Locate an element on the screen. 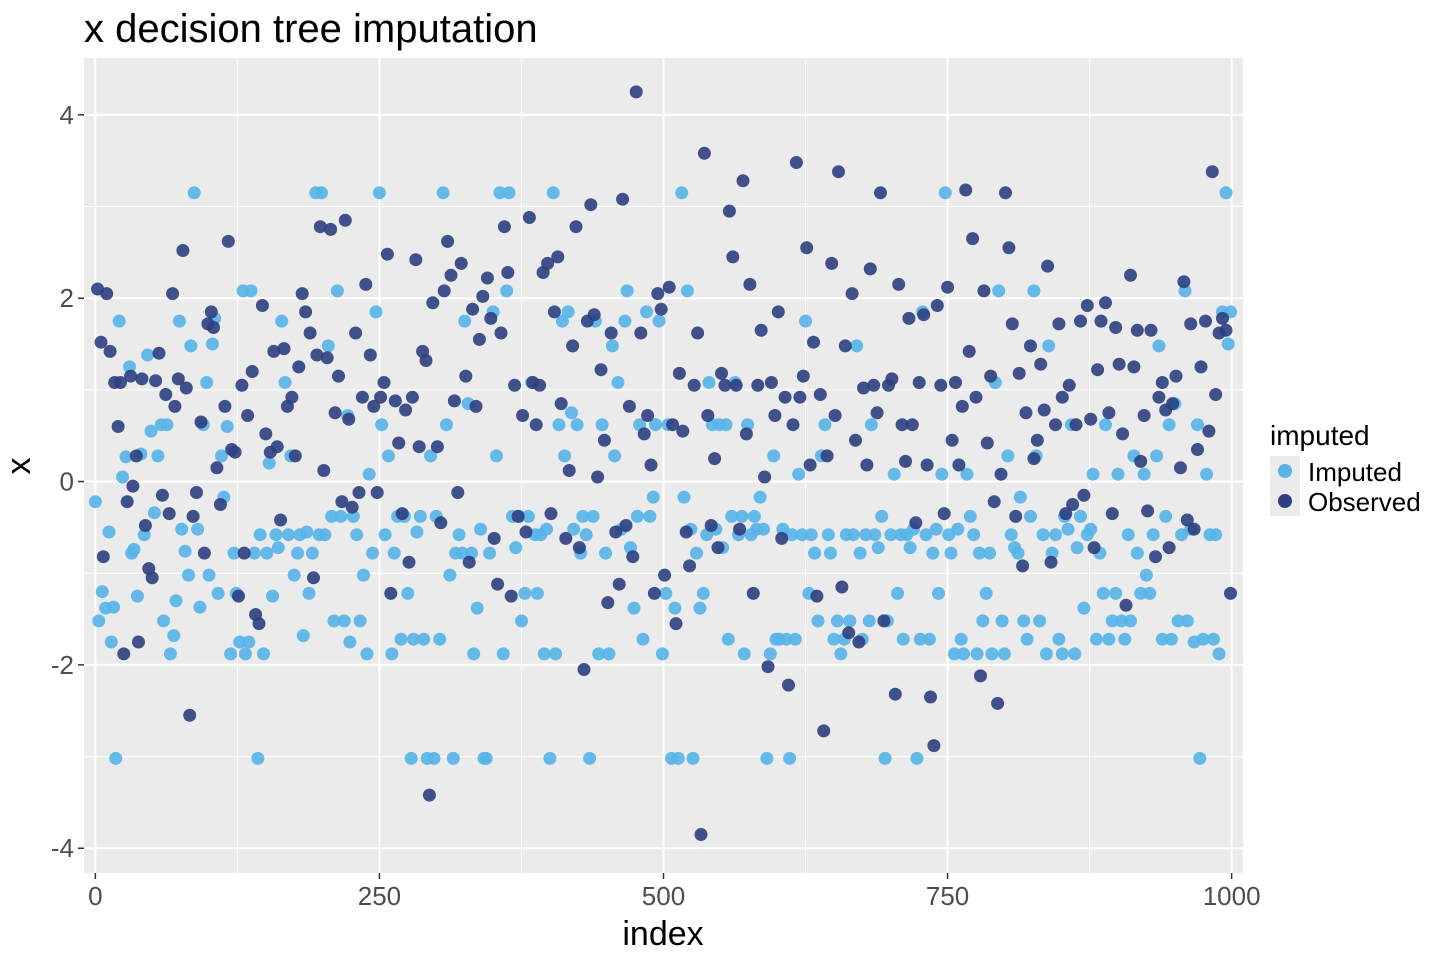 The image size is (1440, 960). x-tick-label: 500 is located at coordinates (663, 896).